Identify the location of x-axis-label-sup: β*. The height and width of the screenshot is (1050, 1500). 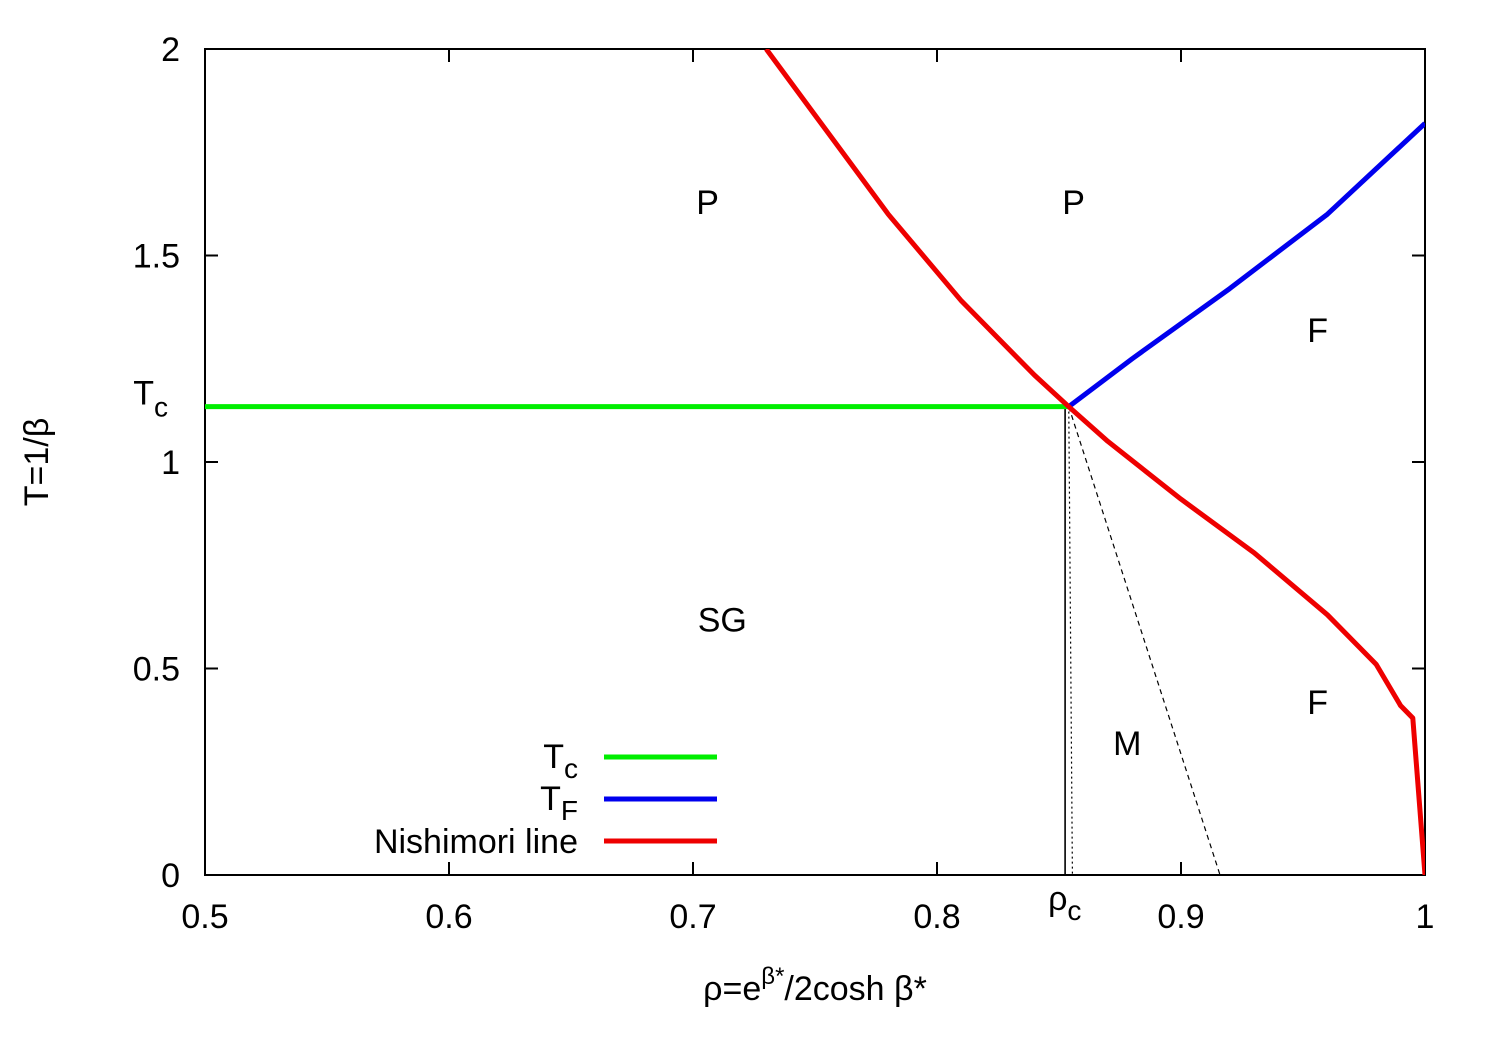
(772, 976).